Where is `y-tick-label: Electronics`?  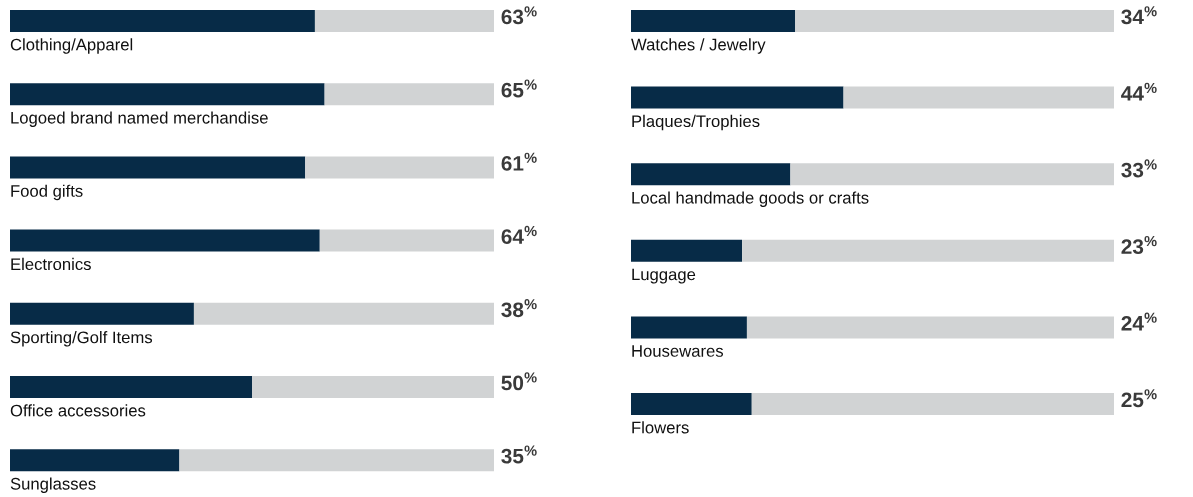 y-tick-label: Electronics is located at coordinates (51, 264).